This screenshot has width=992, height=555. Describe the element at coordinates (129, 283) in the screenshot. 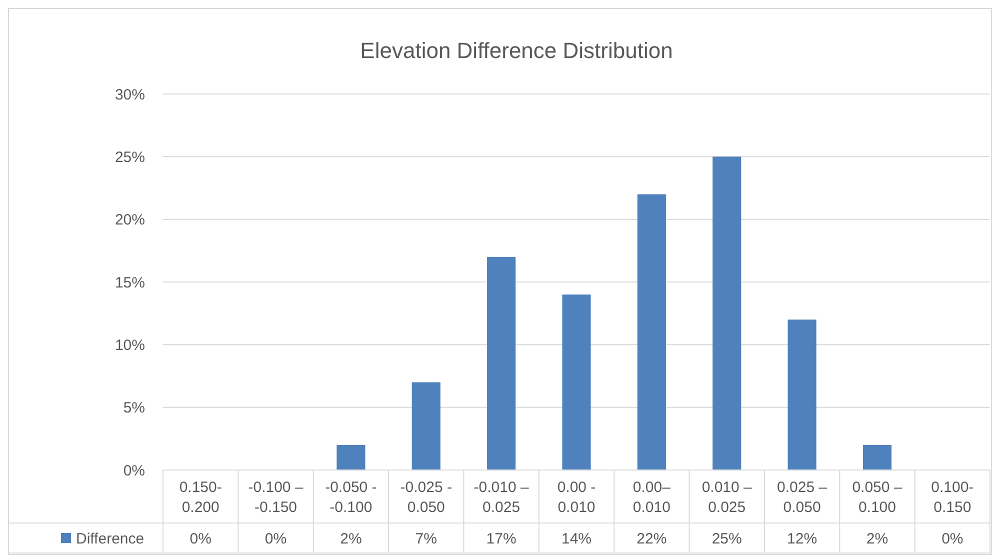

I see `y-tick-label: 15%` at that location.